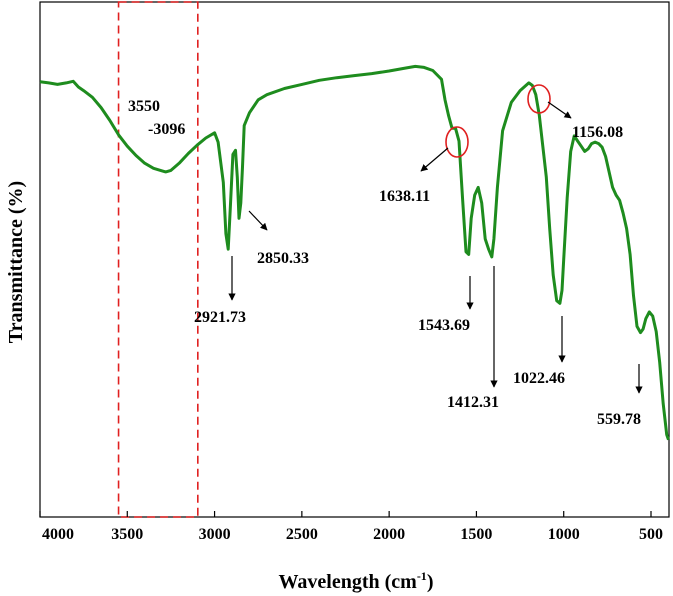  What do you see at coordinates (476, 534) in the screenshot?
I see `x-tick-label: 1500` at bounding box center [476, 534].